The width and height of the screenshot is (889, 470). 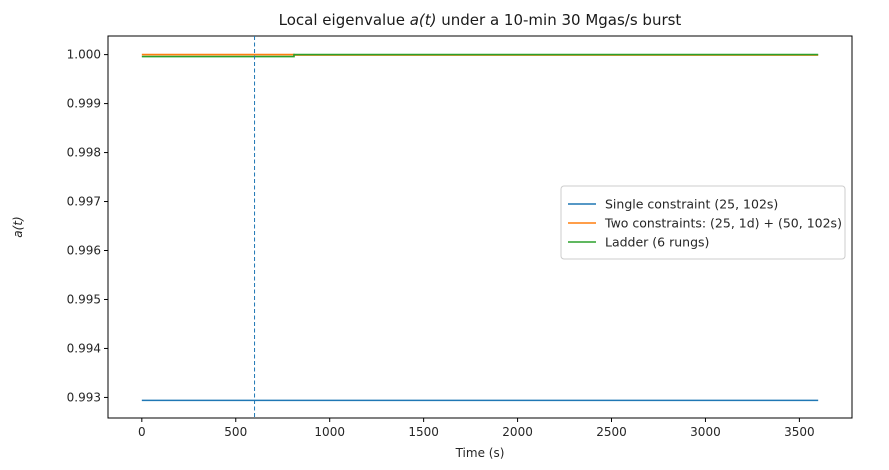 I want to click on y-tick-label: 1.000, so click(x=84, y=55).